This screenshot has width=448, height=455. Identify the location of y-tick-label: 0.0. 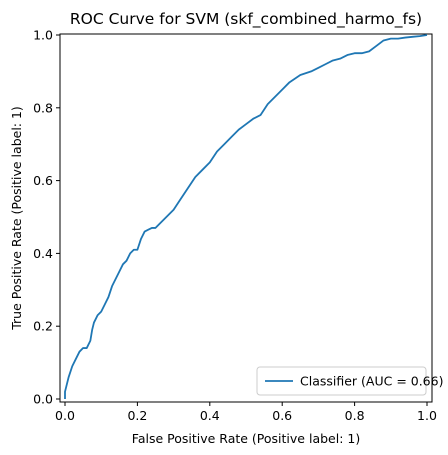
(43, 399).